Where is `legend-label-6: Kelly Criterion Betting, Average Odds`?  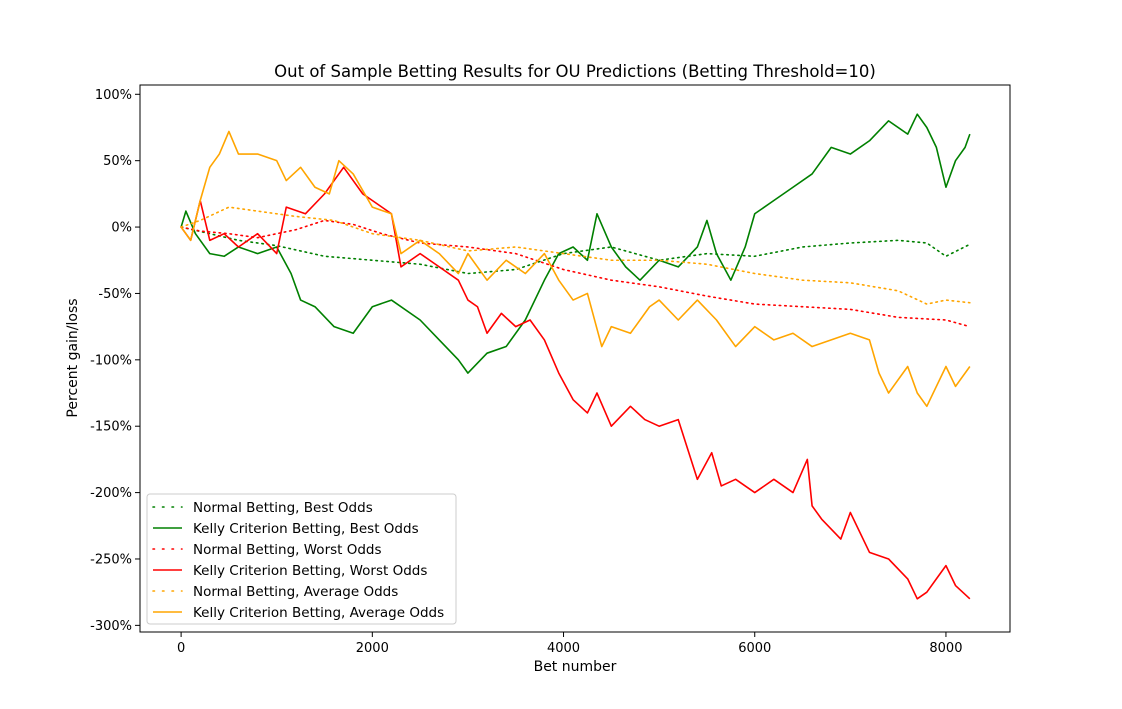
legend-label-6: Kelly Criterion Betting, Average Odds is located at coordinates (318, 613).